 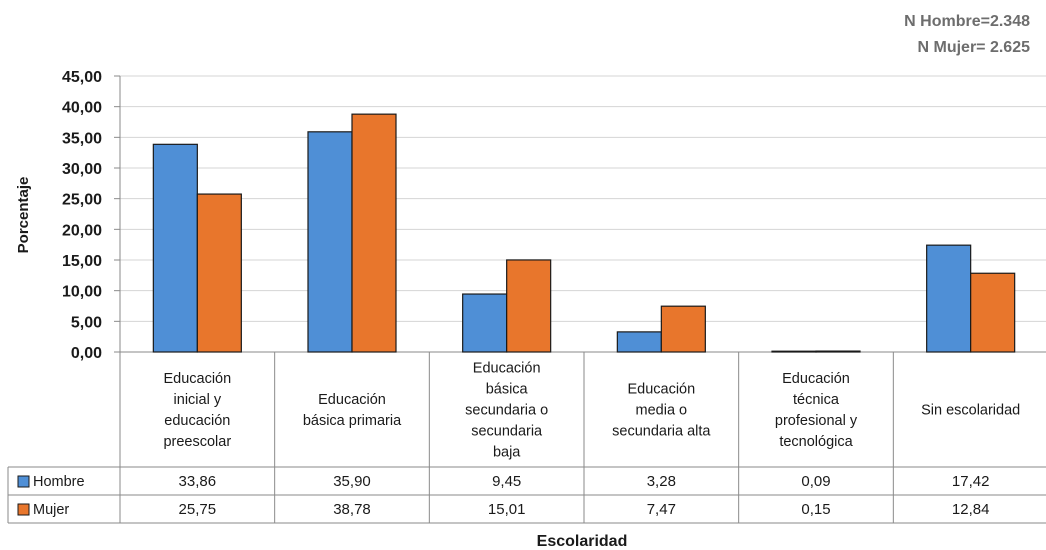 I want to click on data-value-mujer: 15,01, so click(x=507, y=509).